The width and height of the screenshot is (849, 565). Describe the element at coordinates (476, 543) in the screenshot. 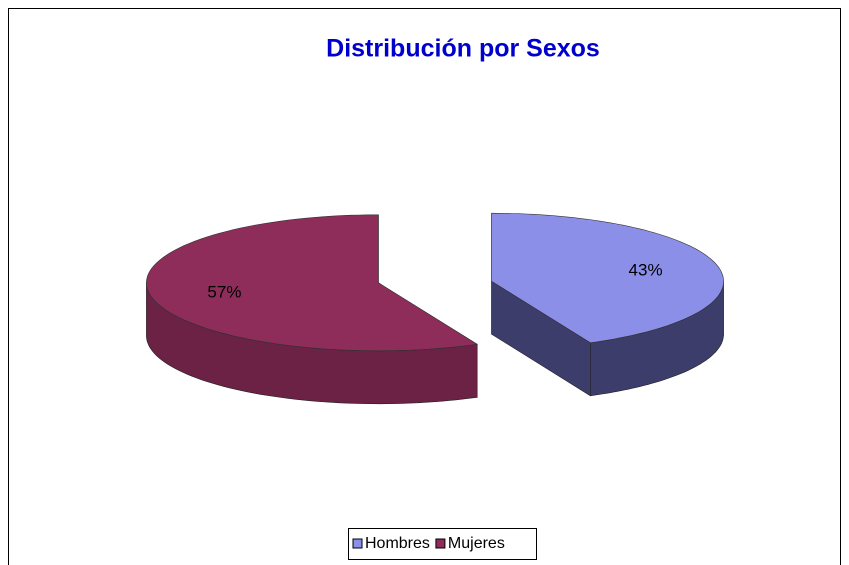

I see `legend-label: Mujeres` at that location.